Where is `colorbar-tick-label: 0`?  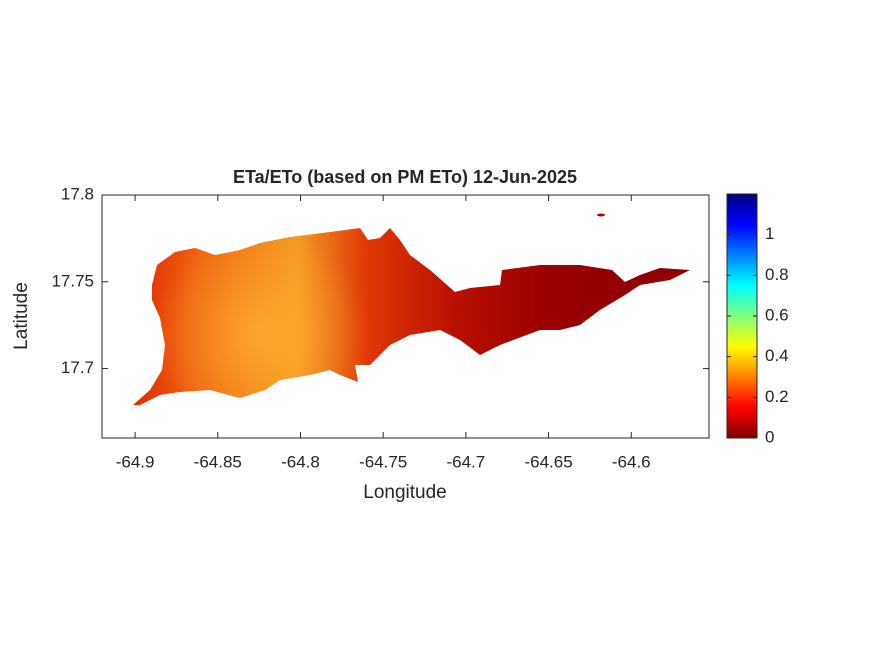
colorbar-tick-label: 0 is located at coordinates (769, 436).